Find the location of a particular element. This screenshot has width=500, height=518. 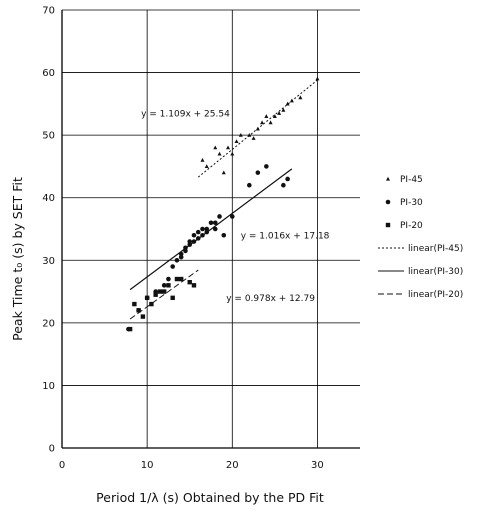

y-tick-label: 30 is located at coordinates (48, 261).